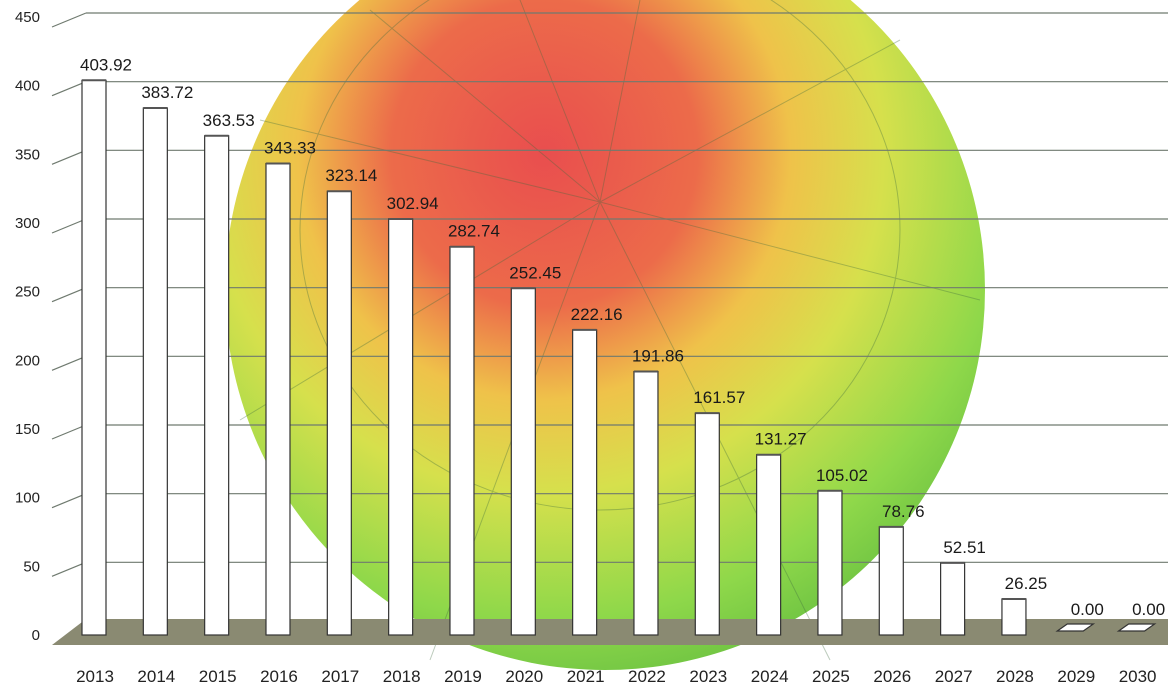 This screenshot has width=1168, height=685. What do you see at coordinates (402, 676) in the screenshot?
I see `x-tick-label: 2018` at bounding box center [402, 676].